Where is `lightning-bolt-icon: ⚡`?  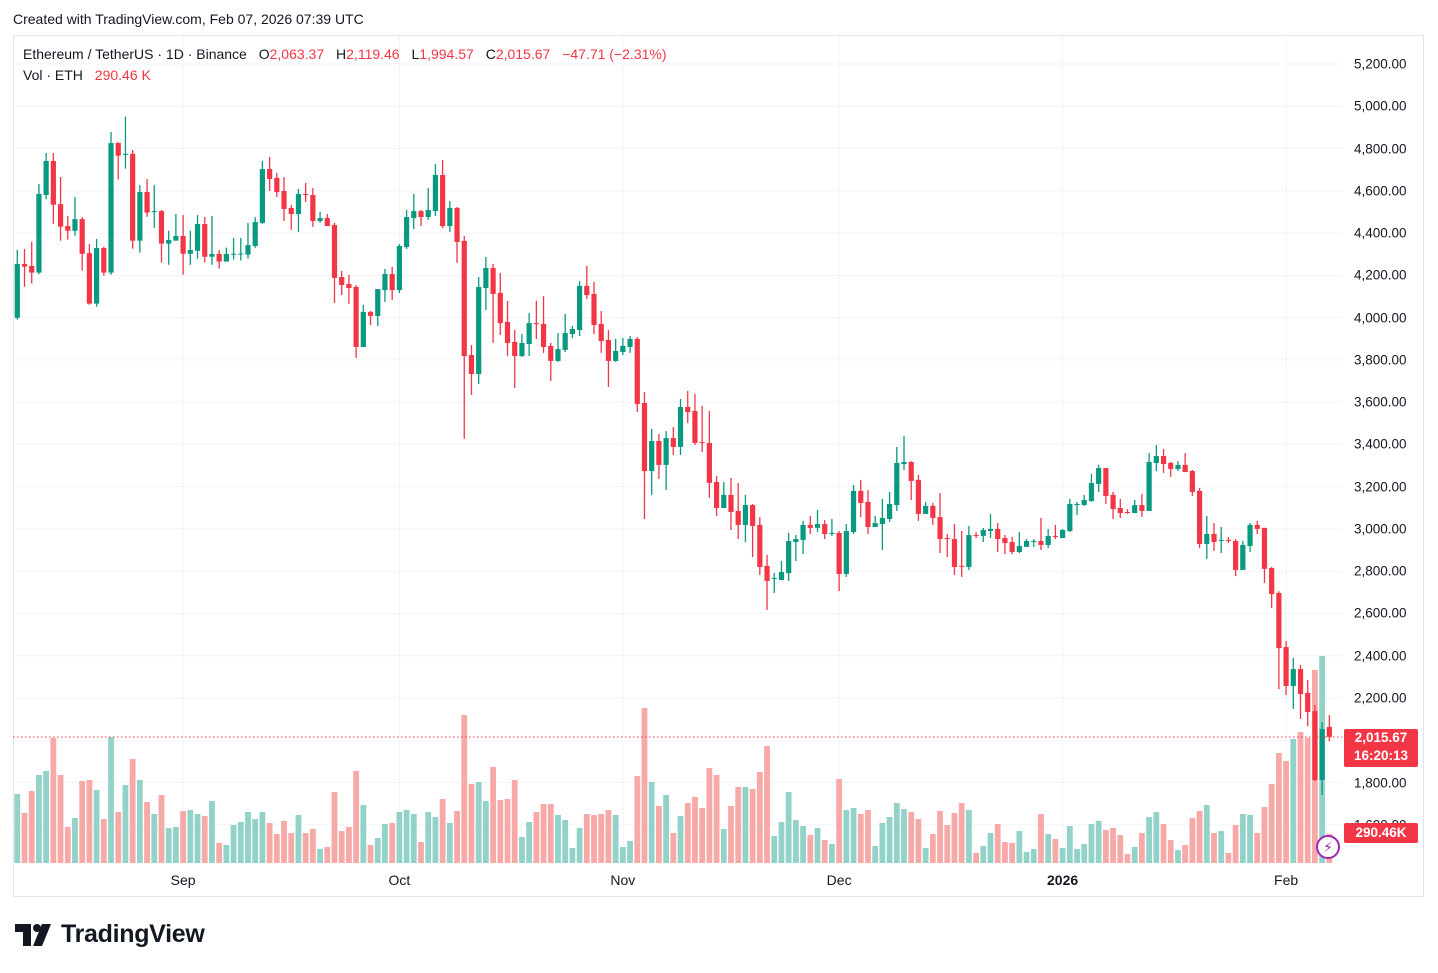 lightning-bolt-icon: ⚡ is located at coordinates (1328, 847).